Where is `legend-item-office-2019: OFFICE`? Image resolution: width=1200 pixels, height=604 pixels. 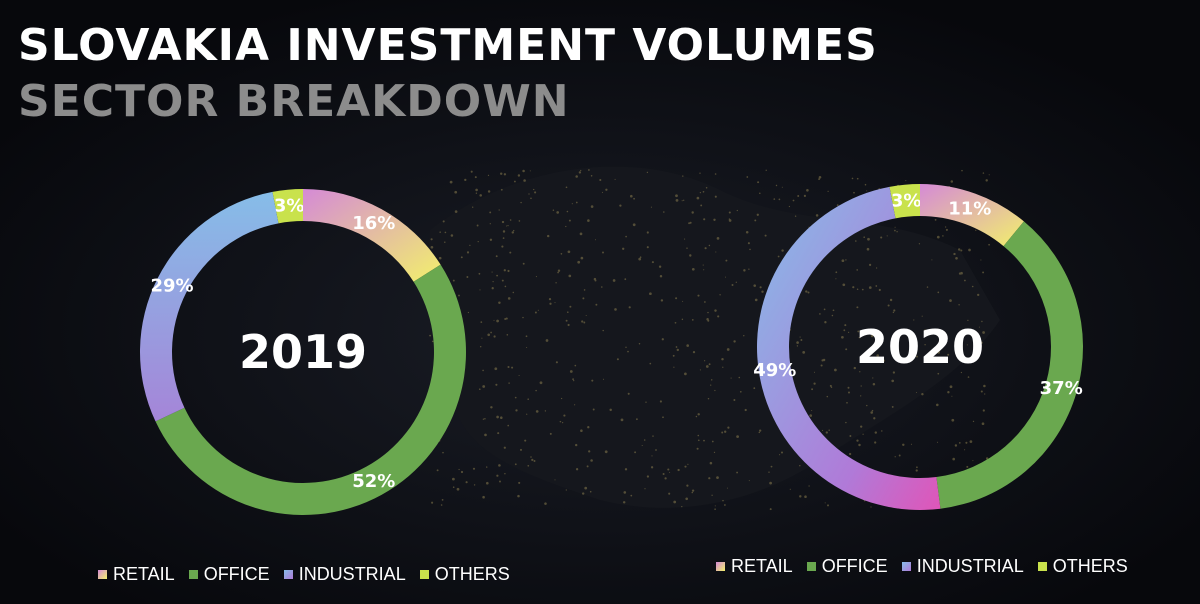 legend-item-office-2019: OFFICE is located at coordinates (229, 574).